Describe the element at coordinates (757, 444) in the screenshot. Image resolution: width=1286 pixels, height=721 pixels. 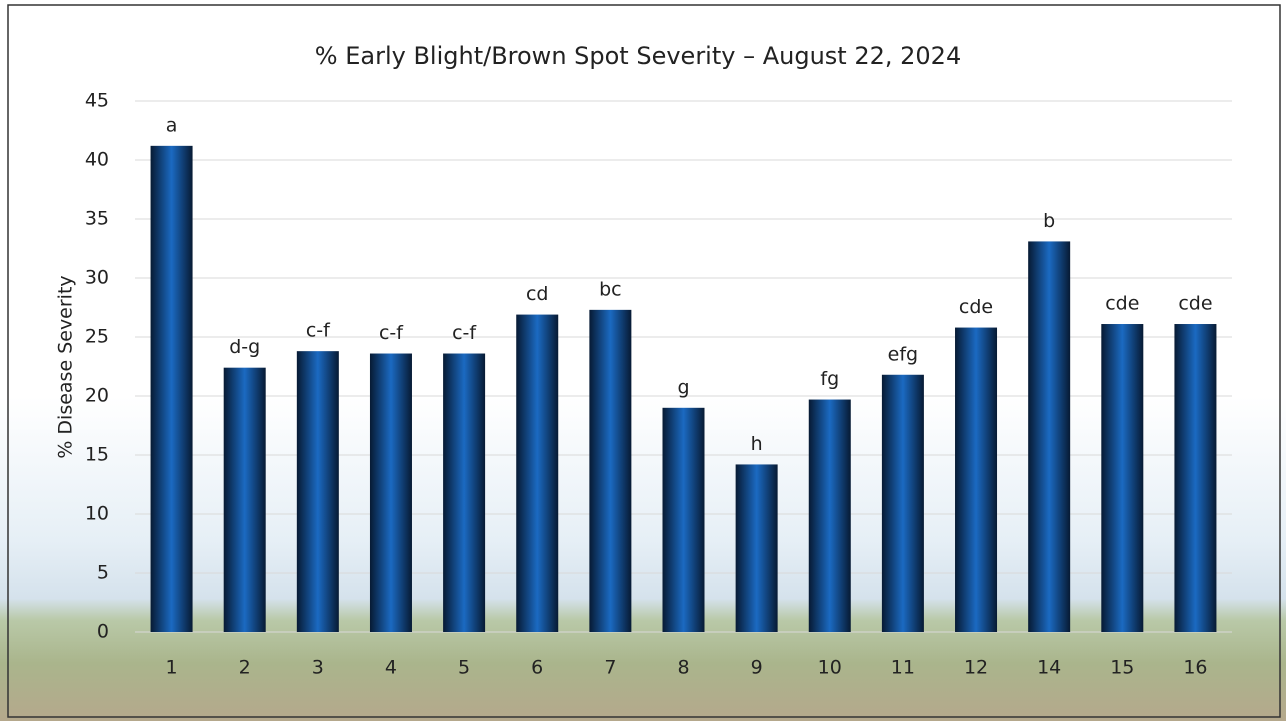
I see `significance-letter: h` at that location.